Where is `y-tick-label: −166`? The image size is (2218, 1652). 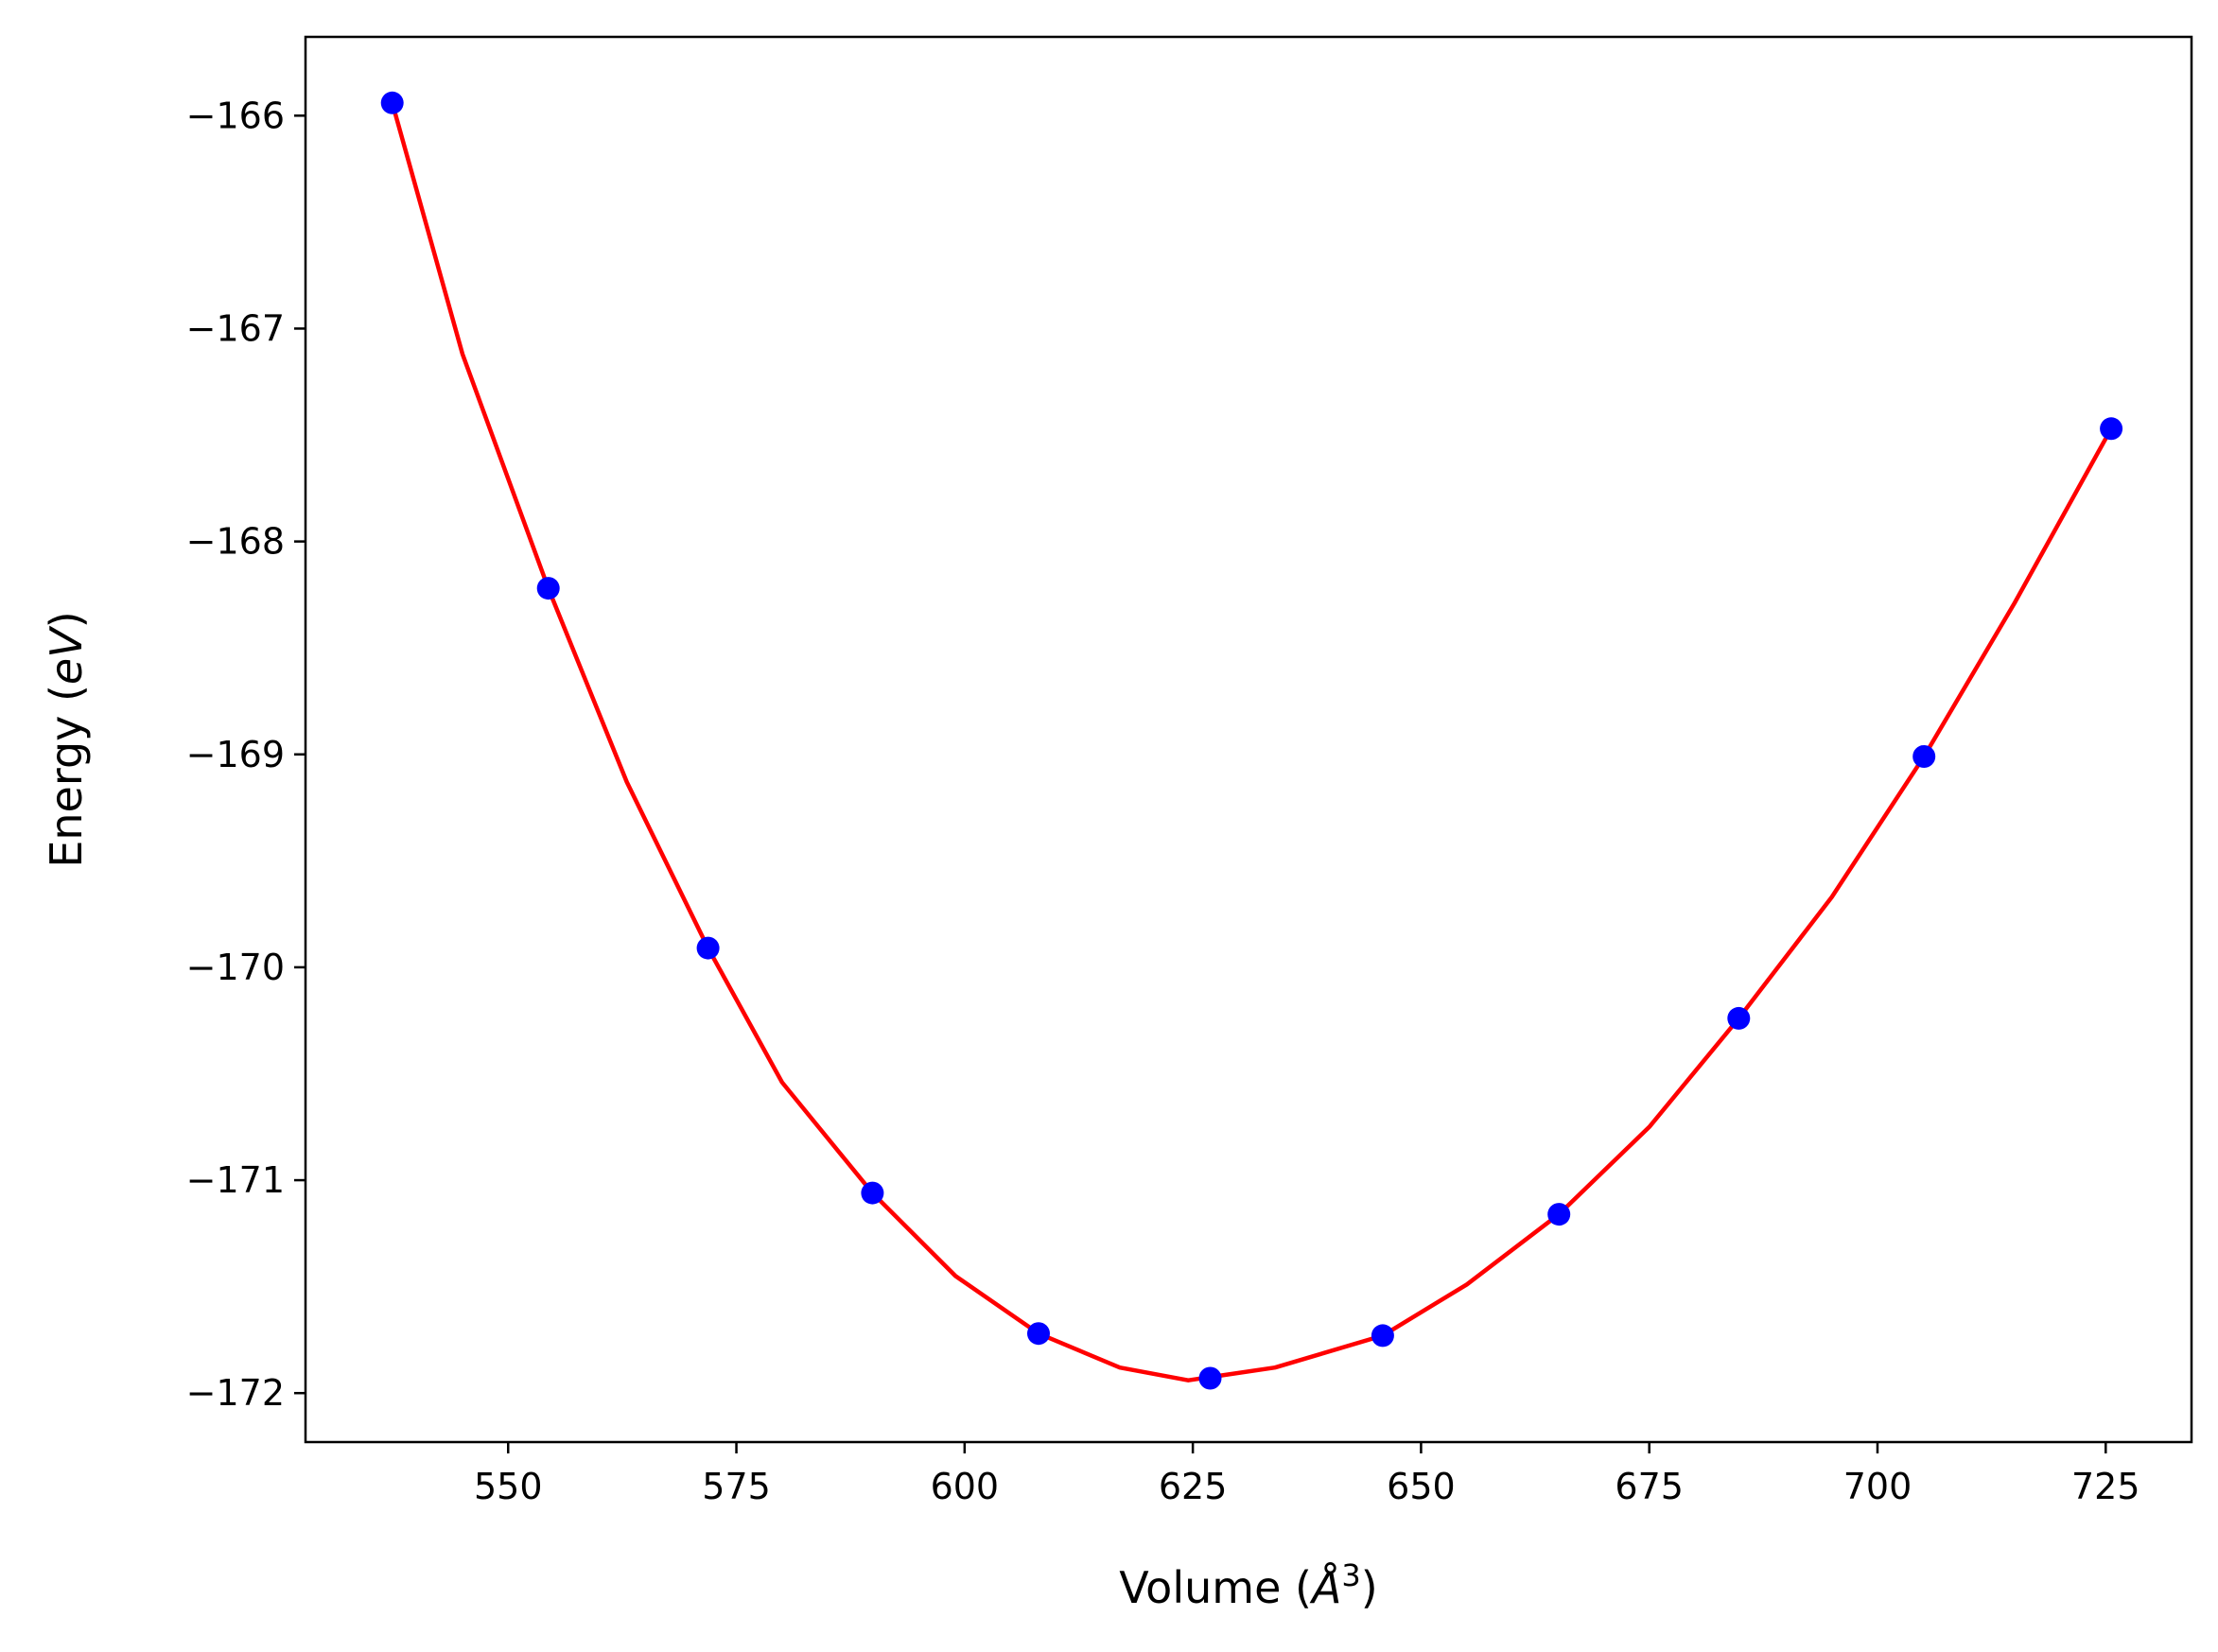
y-tick-label: −166 is located at coordinates (235, 116).